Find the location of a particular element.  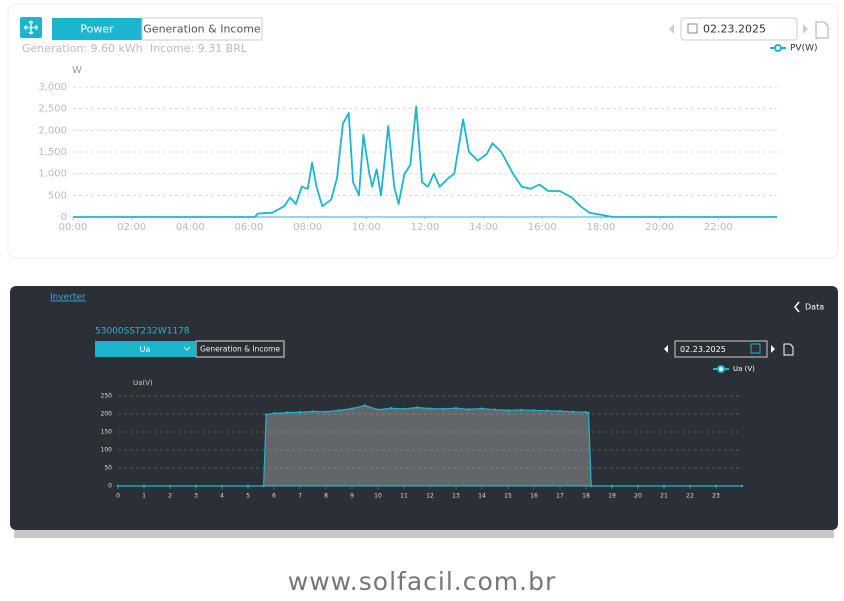

tab-power-label: Power is located at coordinates (97, 29).